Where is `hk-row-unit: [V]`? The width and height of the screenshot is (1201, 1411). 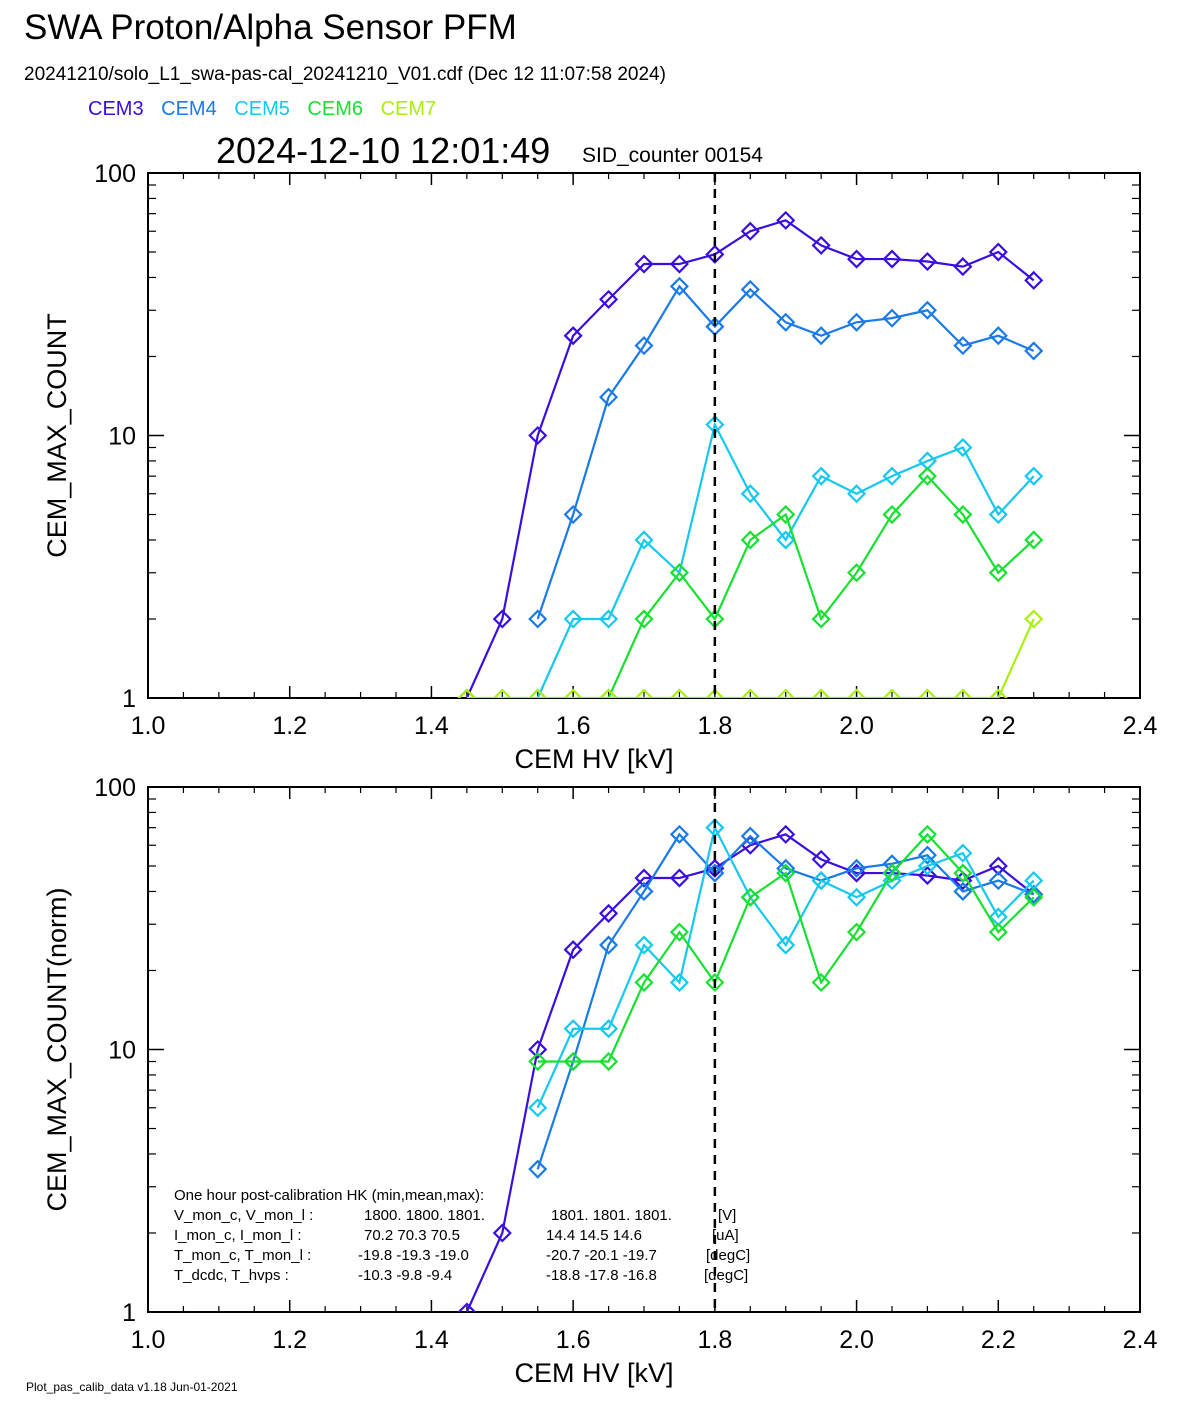 hk-row-unit: [V] is located at coordinates (727, 1215).